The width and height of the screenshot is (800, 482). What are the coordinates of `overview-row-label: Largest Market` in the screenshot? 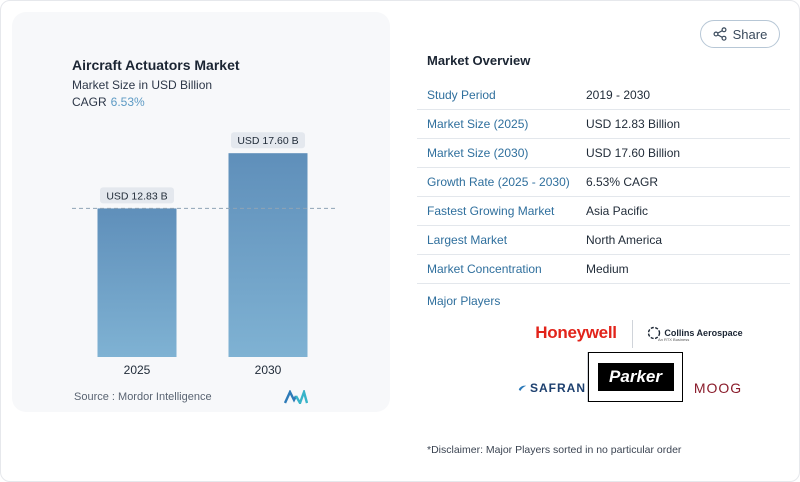 It's located at (467, 240).